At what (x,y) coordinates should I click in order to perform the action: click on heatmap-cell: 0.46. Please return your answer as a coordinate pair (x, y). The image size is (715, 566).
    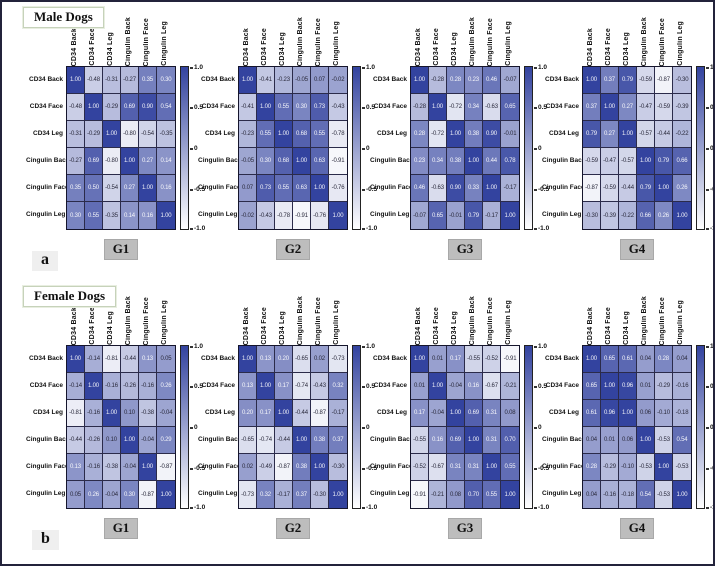
    Looking at the image, I should click on (492, 80).